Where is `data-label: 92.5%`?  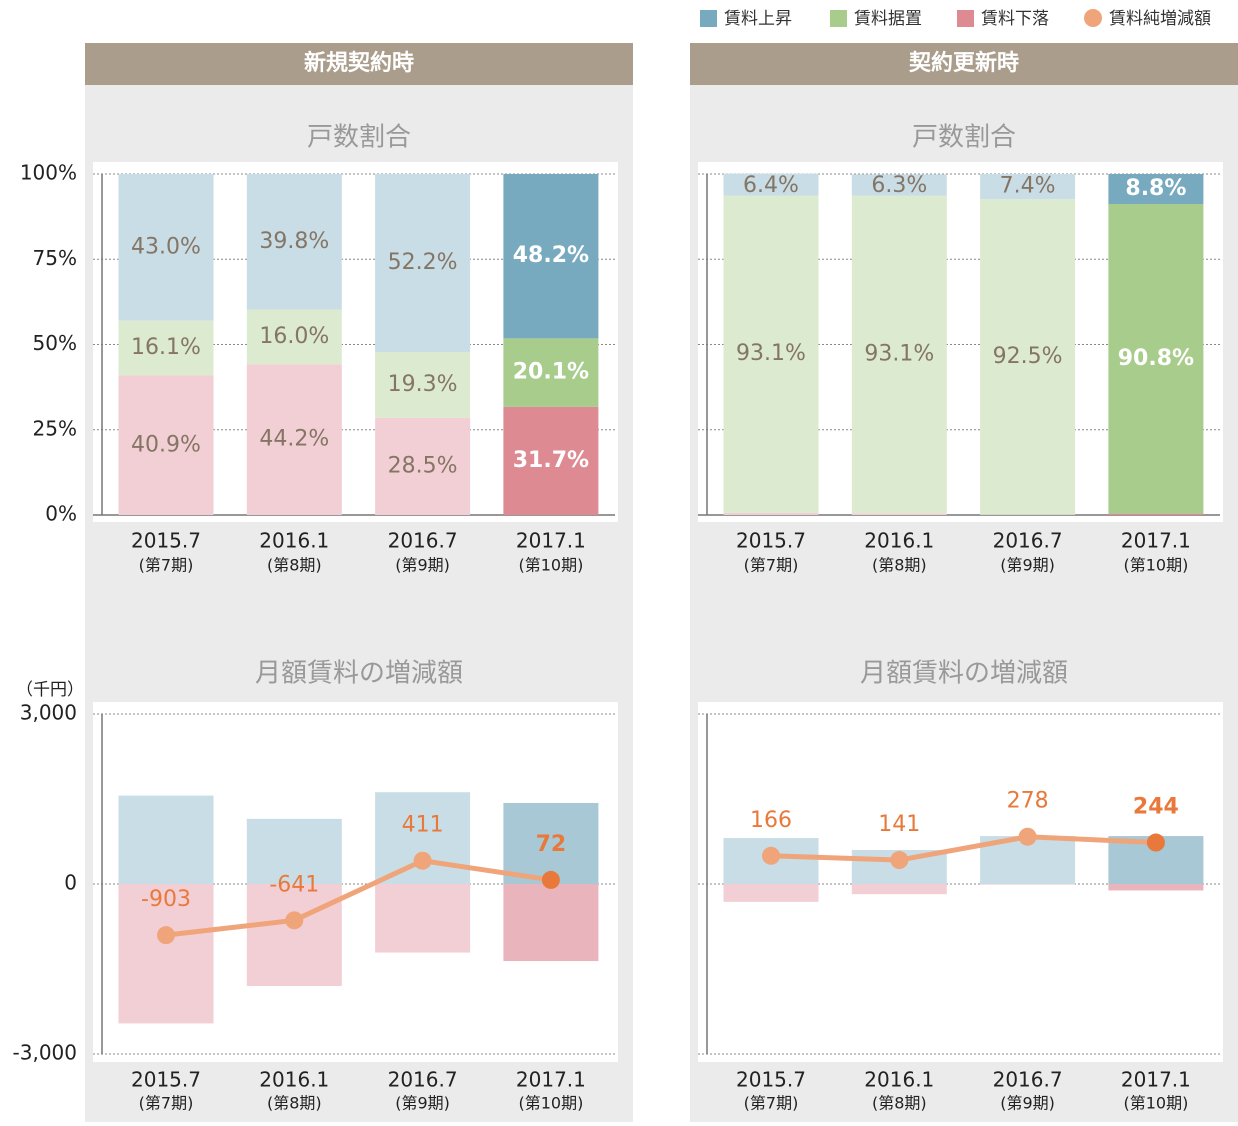 data-label: 92.5% is located at coordinates (1028, 356).